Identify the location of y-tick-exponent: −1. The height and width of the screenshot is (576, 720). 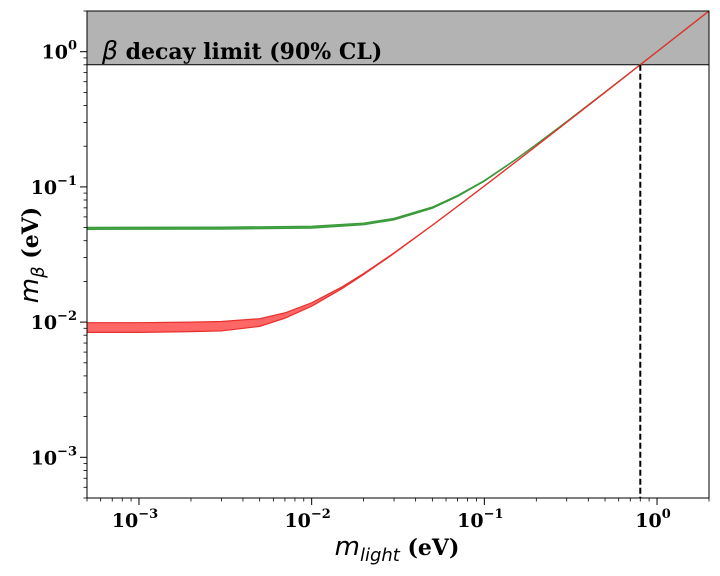
(67, 181).